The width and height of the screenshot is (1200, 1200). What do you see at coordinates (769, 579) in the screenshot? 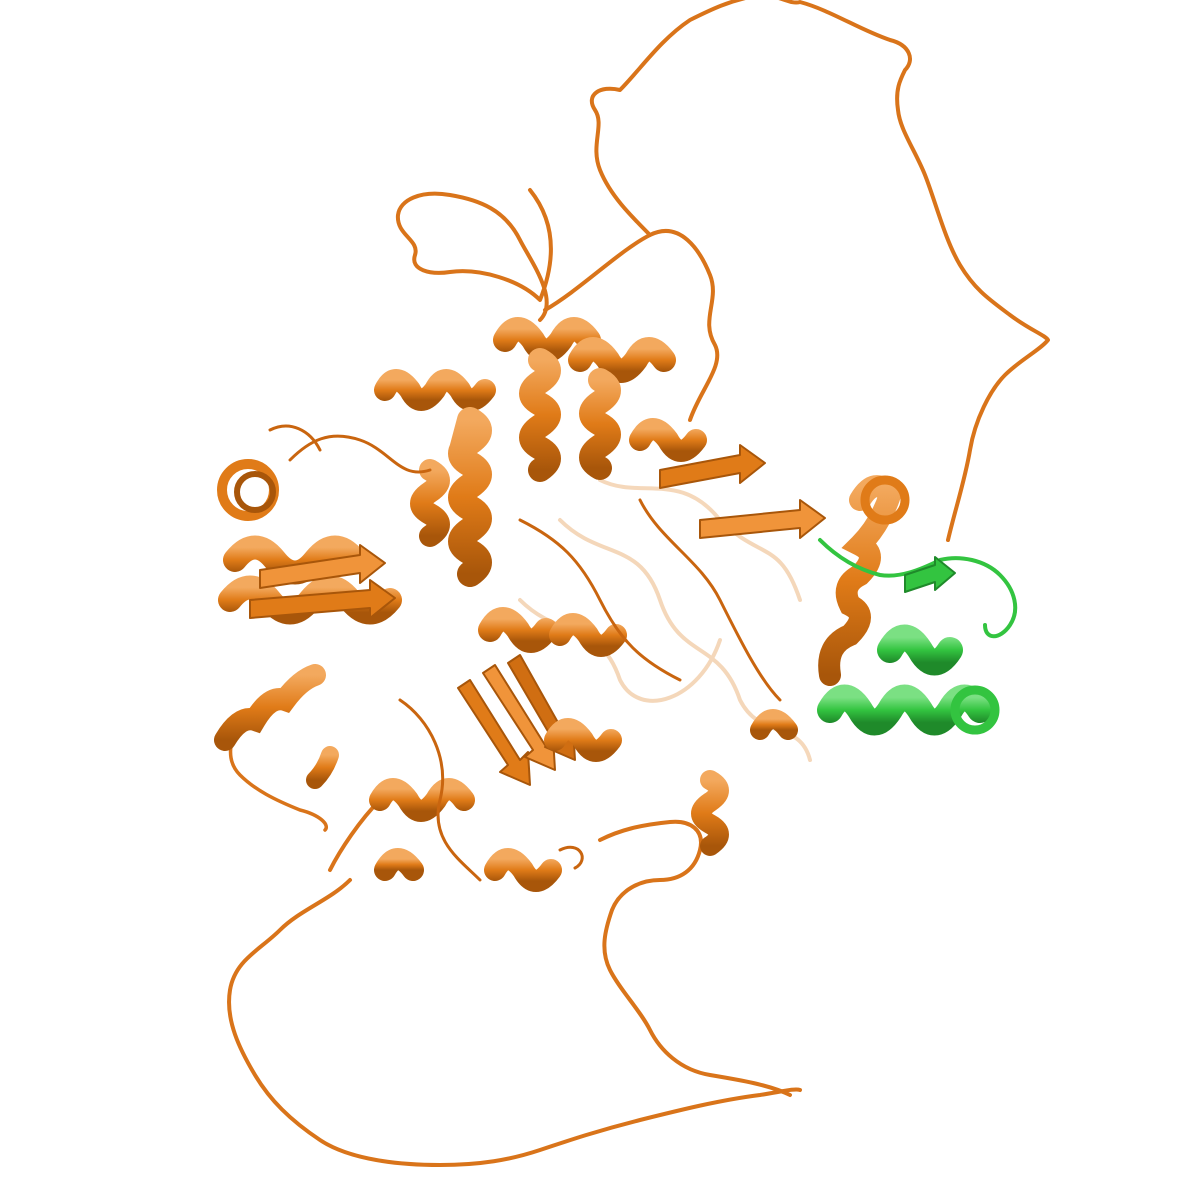
I see `right-subdomain` at bounding box center [769, 579].